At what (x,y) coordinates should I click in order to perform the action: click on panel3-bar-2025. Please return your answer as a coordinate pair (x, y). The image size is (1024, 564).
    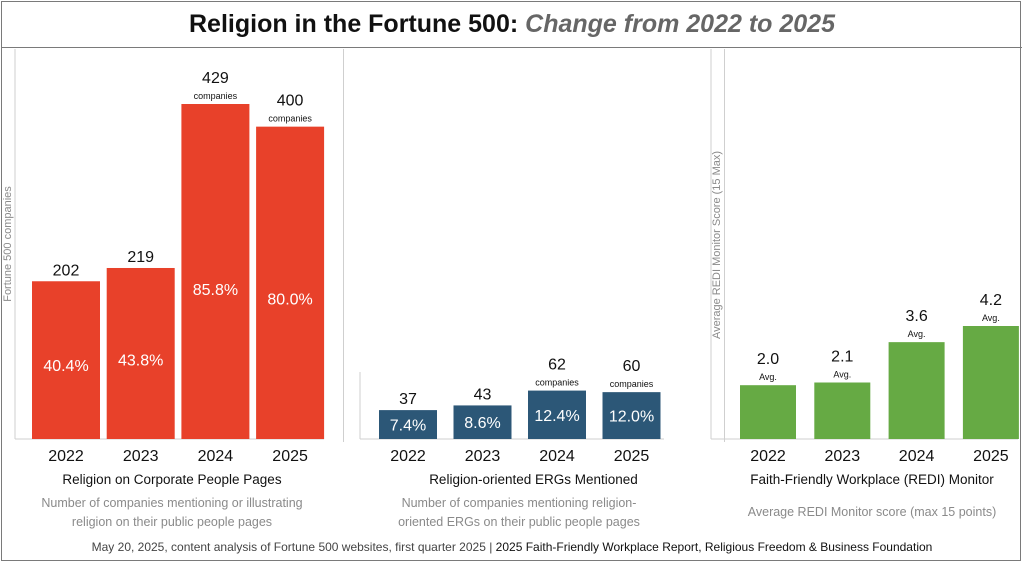
    Looking at the image, I should click on (990, 382).